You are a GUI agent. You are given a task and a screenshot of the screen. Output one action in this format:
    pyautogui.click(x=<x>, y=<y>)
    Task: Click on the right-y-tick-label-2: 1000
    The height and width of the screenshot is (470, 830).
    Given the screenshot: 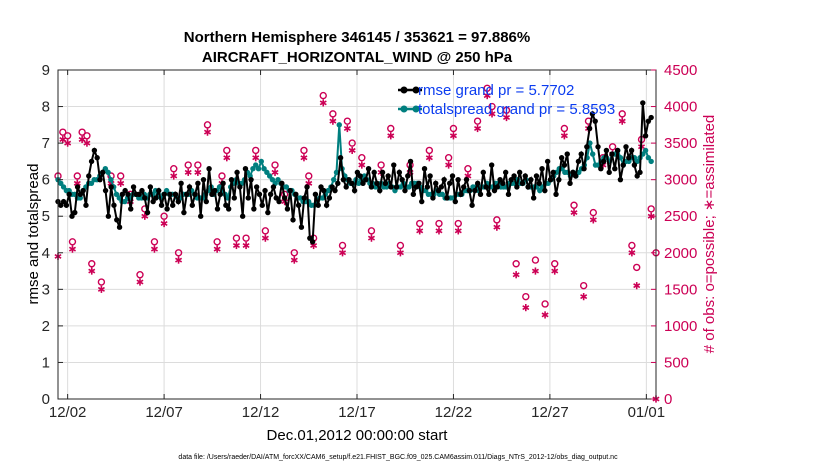 What is the action you would take?
    pyautogui.click(x=680, y=326)
    